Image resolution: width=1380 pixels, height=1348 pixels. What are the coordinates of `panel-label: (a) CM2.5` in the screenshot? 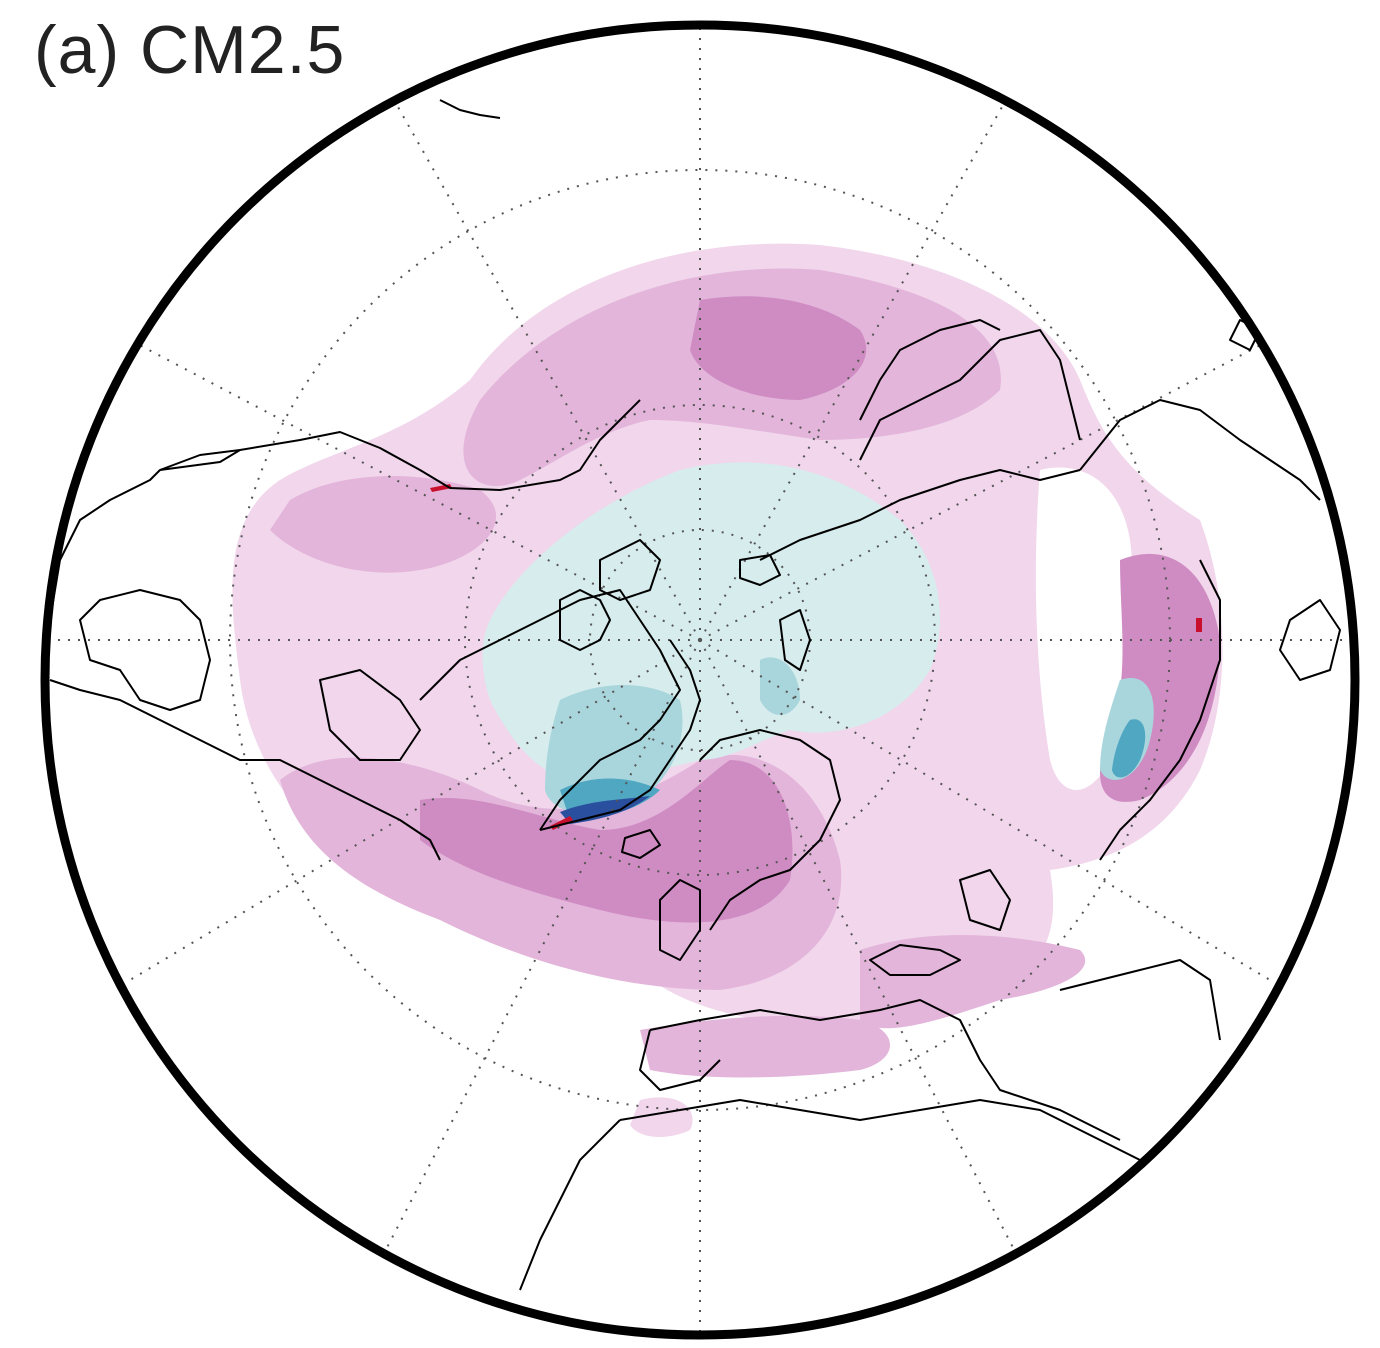 It's located at (190, 50).